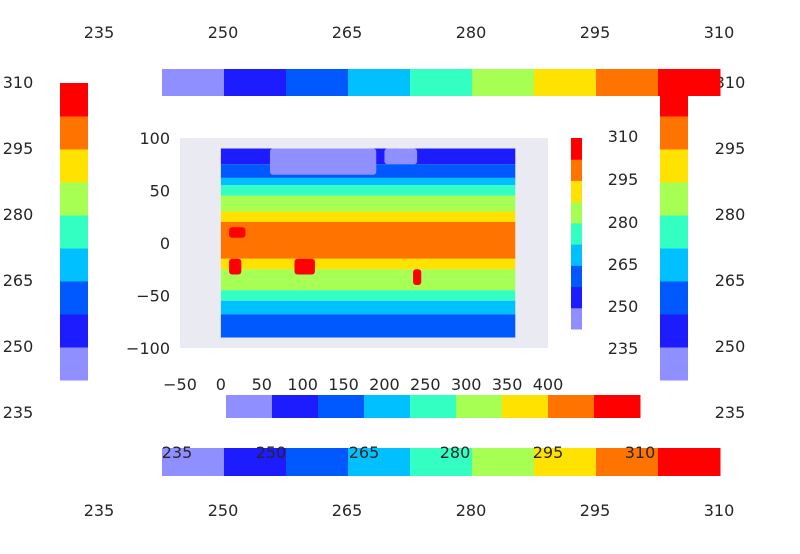 This screenshot has width=800, height=554. I want to click on bottom-colorbar: 235 250 265 280 295 310 235 250 265 280 295 310, so click(409, 481).